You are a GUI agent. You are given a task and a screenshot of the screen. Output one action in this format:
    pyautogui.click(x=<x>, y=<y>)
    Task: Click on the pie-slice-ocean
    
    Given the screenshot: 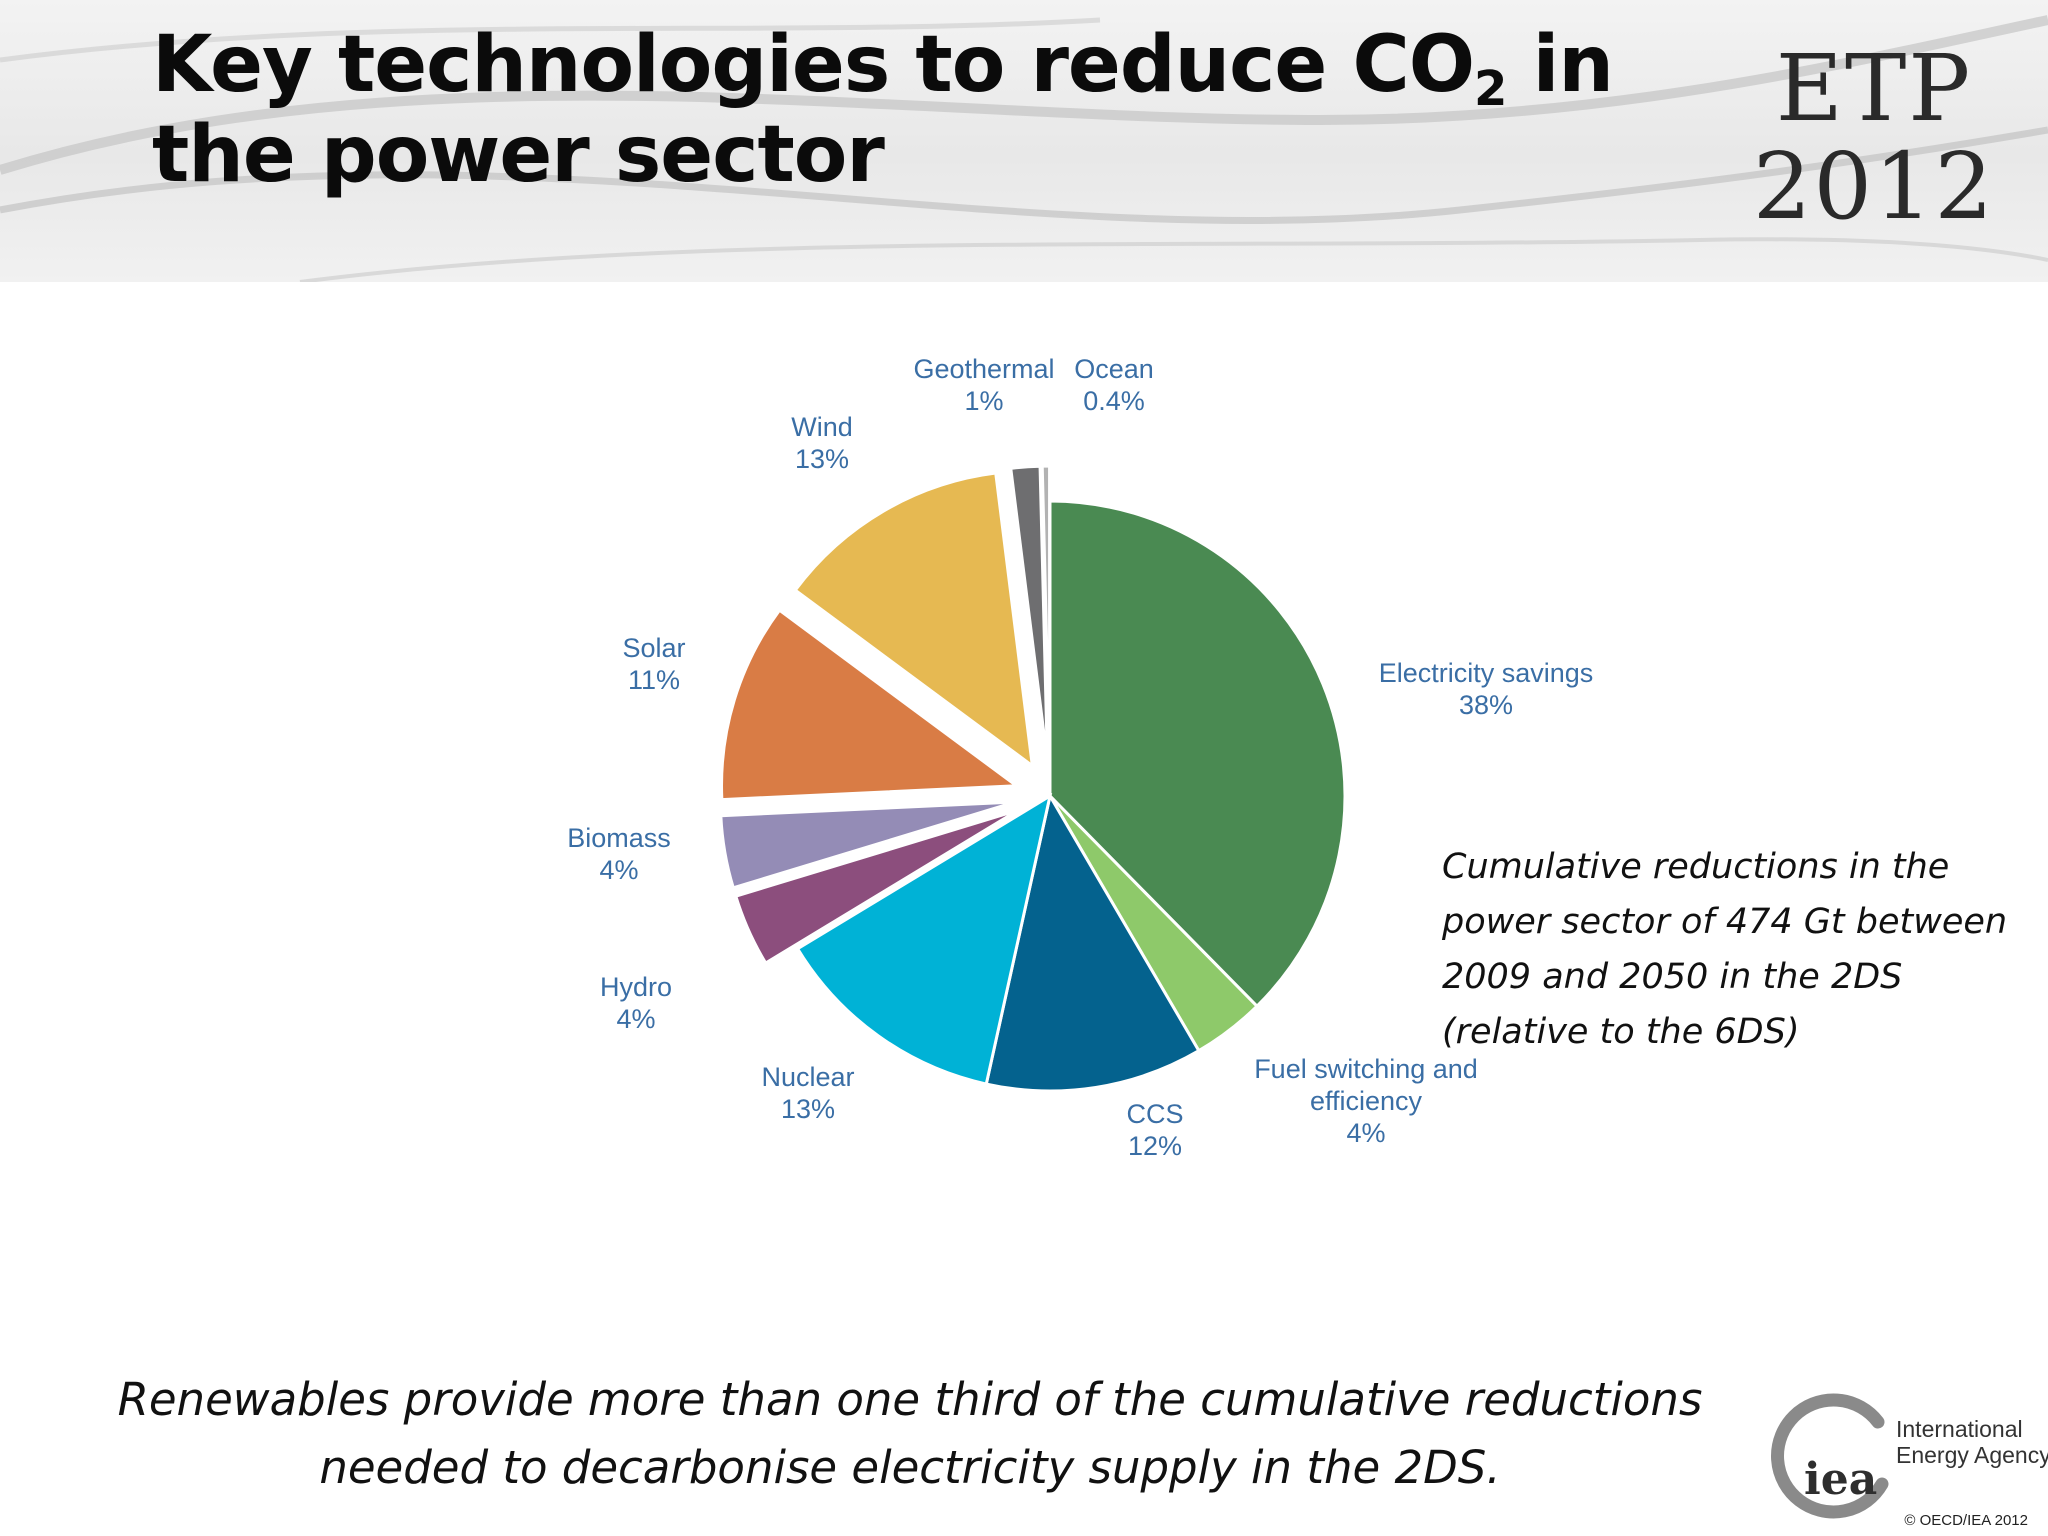 What is the action you would take?
    pyautogui.click(x=1046, y=613)
    